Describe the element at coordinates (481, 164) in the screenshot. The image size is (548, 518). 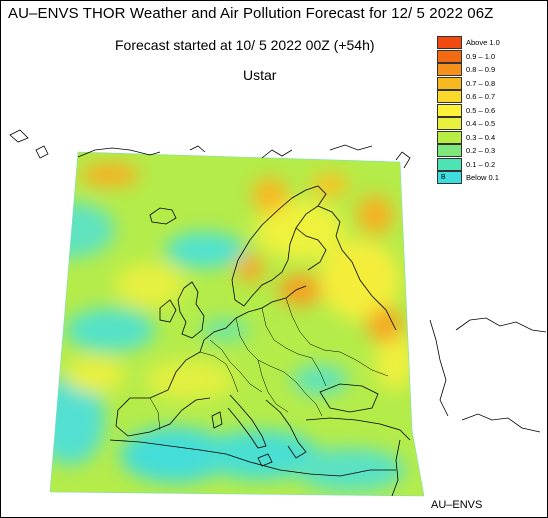
I see `legend-label: 0.1 – 0.2` at that location.